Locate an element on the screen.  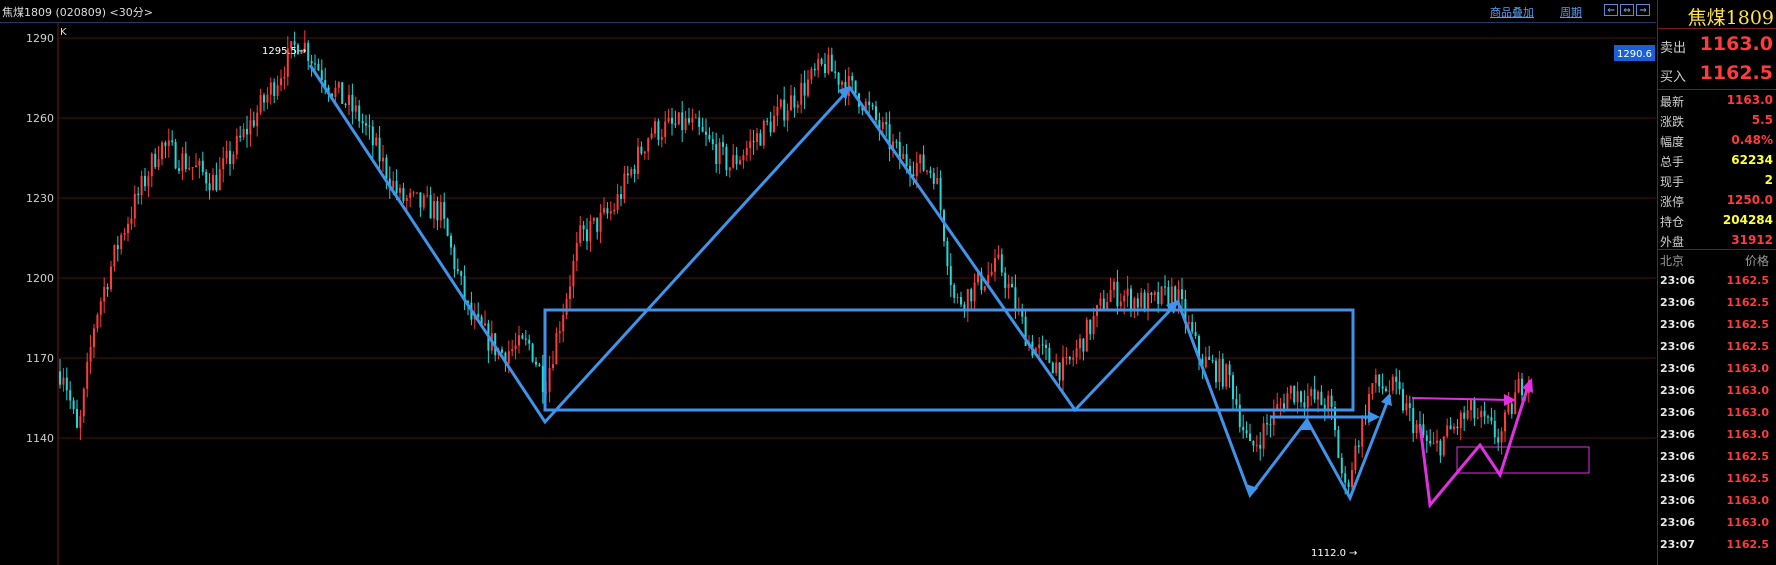
stat-row: 外盘 31912 is located at coordinates (1717, 240).